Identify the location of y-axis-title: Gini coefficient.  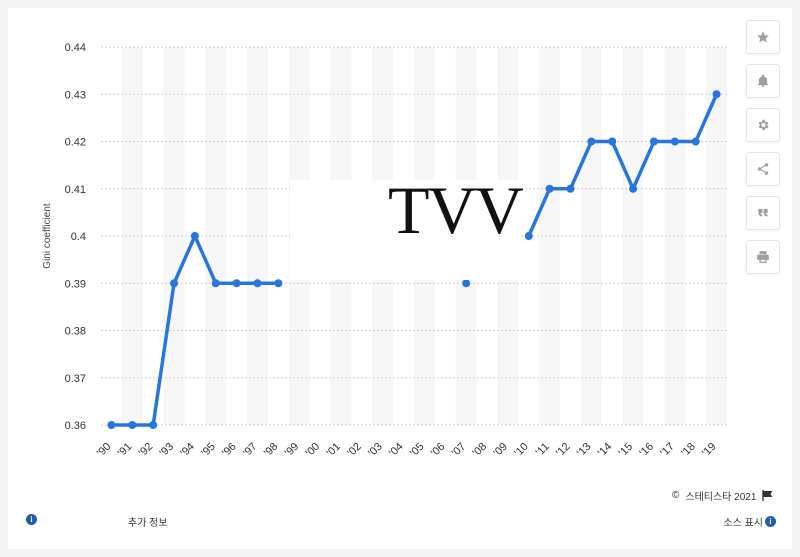
(47, 236).